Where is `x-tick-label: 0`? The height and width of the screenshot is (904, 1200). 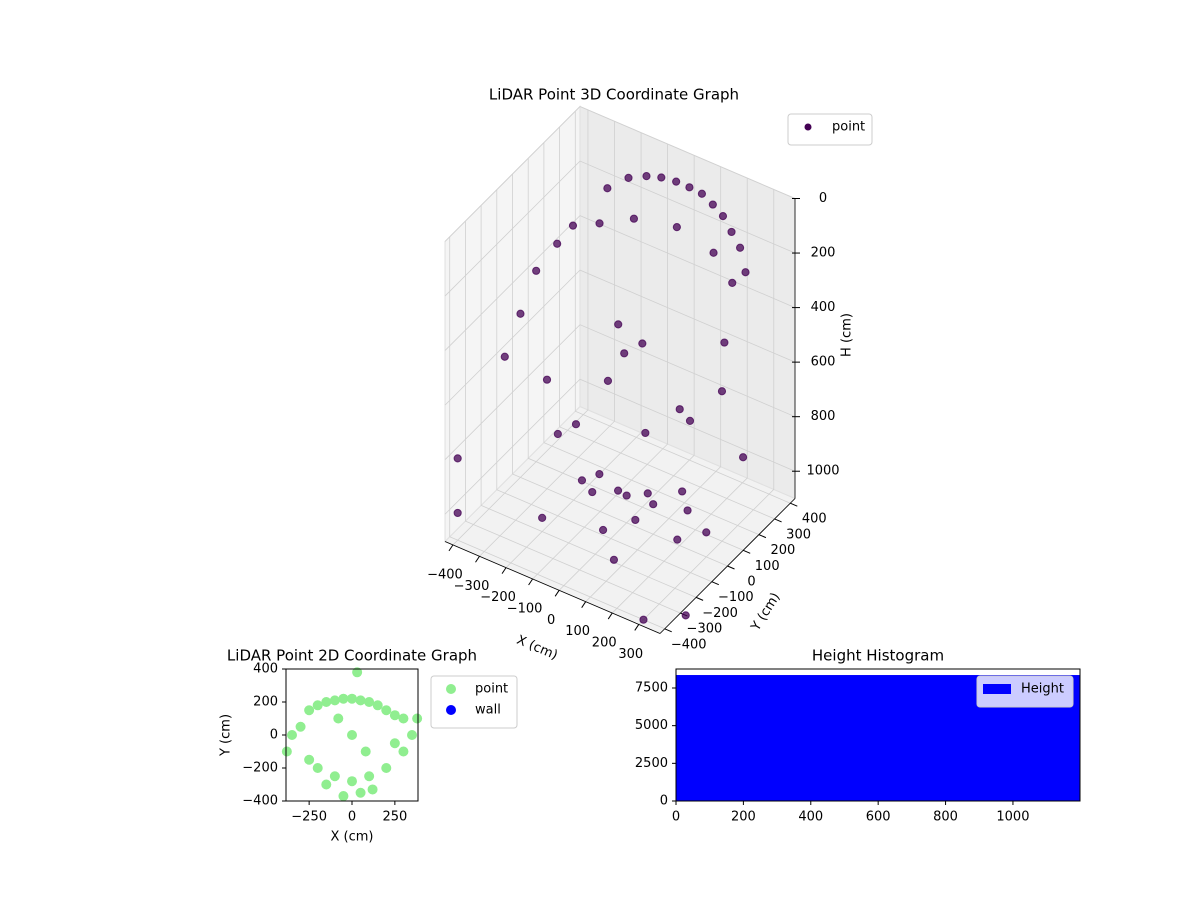
x-tick-label: 0 is located at coordinates (551, 620).